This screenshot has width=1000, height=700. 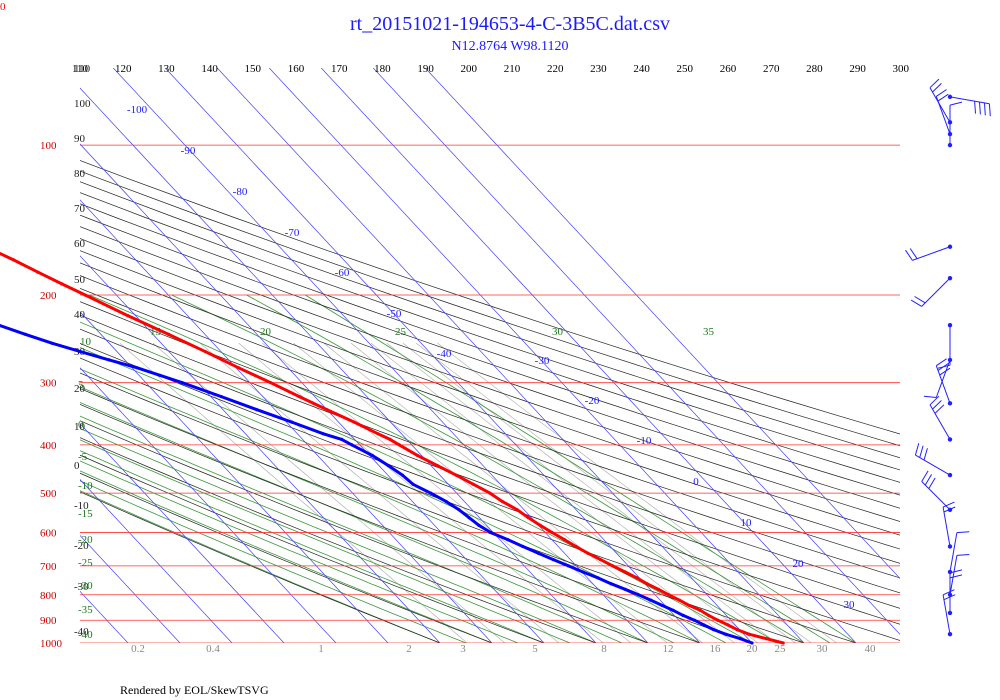 I want to click on x-tick-label: 130, so click(x=166, y=69).